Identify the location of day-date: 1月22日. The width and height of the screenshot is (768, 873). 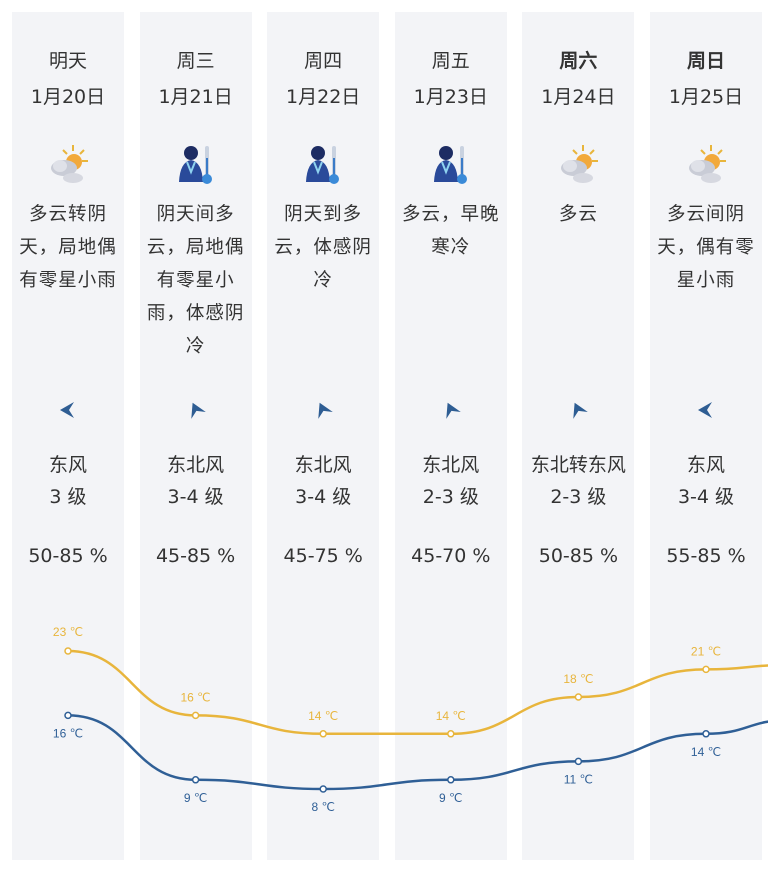
(323, 97).